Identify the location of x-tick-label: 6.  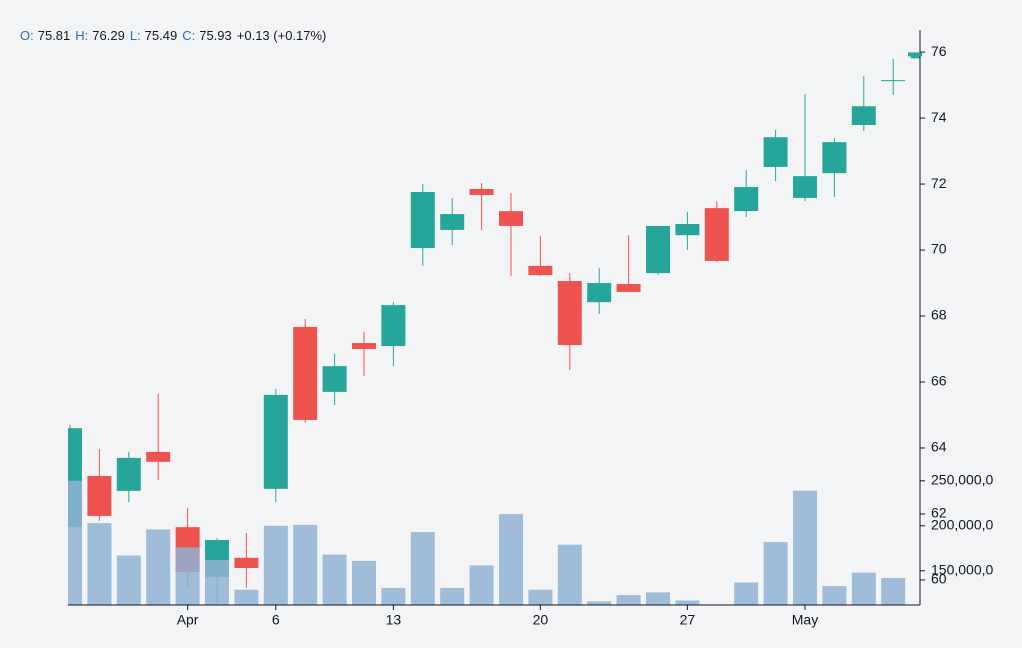
(276, 620).